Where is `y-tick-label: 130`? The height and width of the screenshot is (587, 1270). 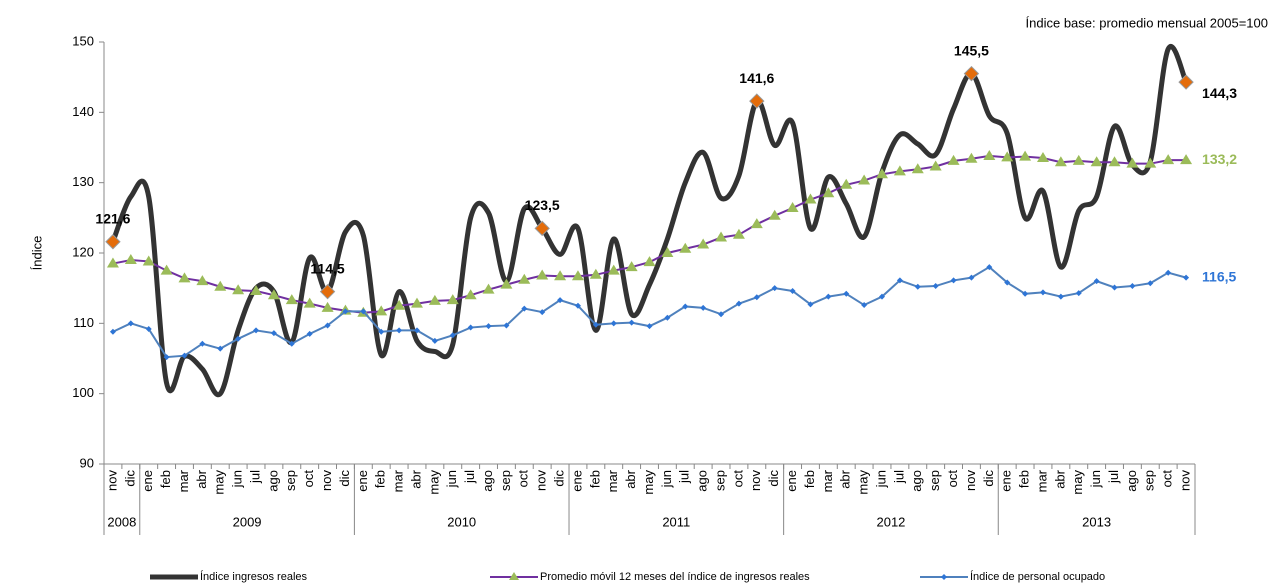 y-tick-label: 130 is located at coordinates (83, 181).